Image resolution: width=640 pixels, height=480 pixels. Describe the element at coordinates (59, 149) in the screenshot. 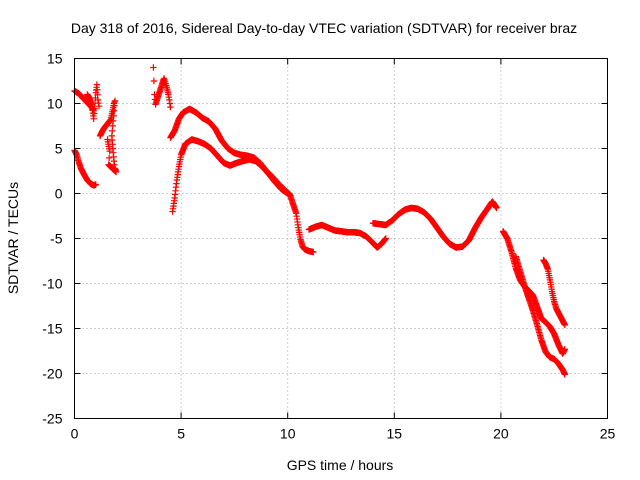

I see `y-tick-label: 5` at that location.